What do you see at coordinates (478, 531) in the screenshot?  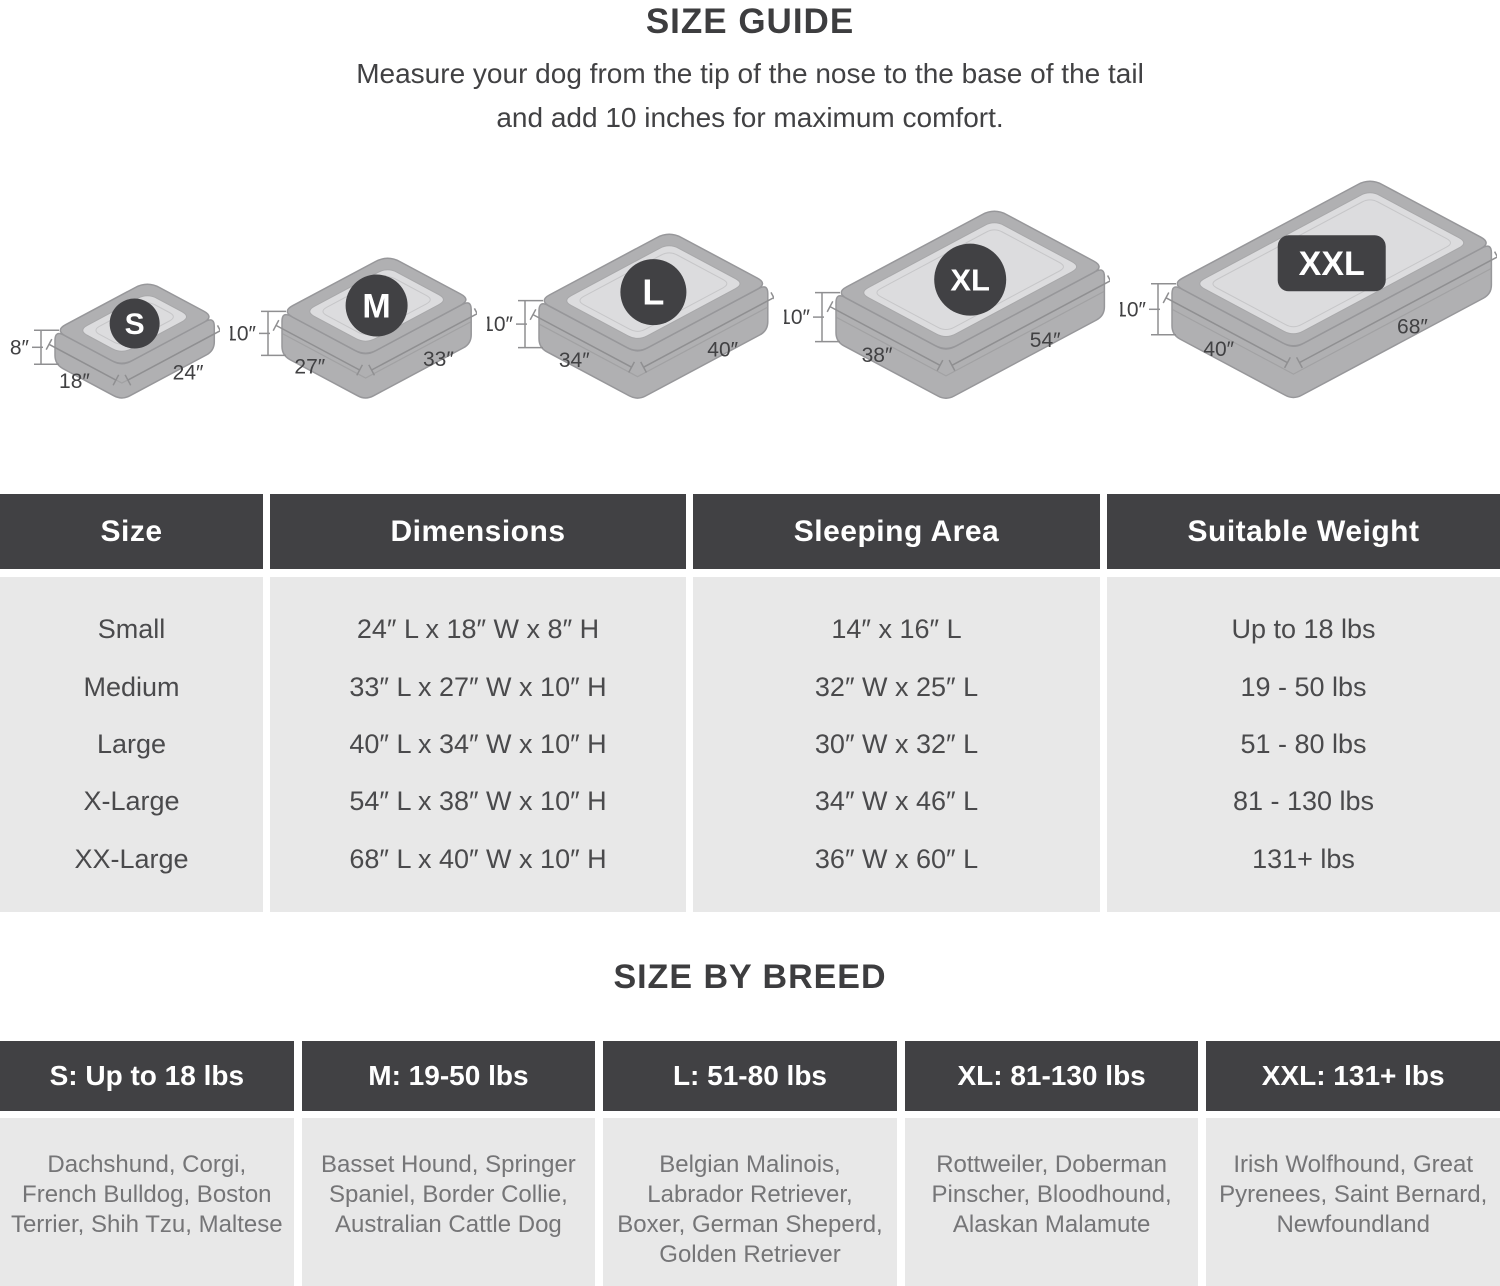 I see `column-header-dimensions: Dimensions` at bounding box center [478, 531].